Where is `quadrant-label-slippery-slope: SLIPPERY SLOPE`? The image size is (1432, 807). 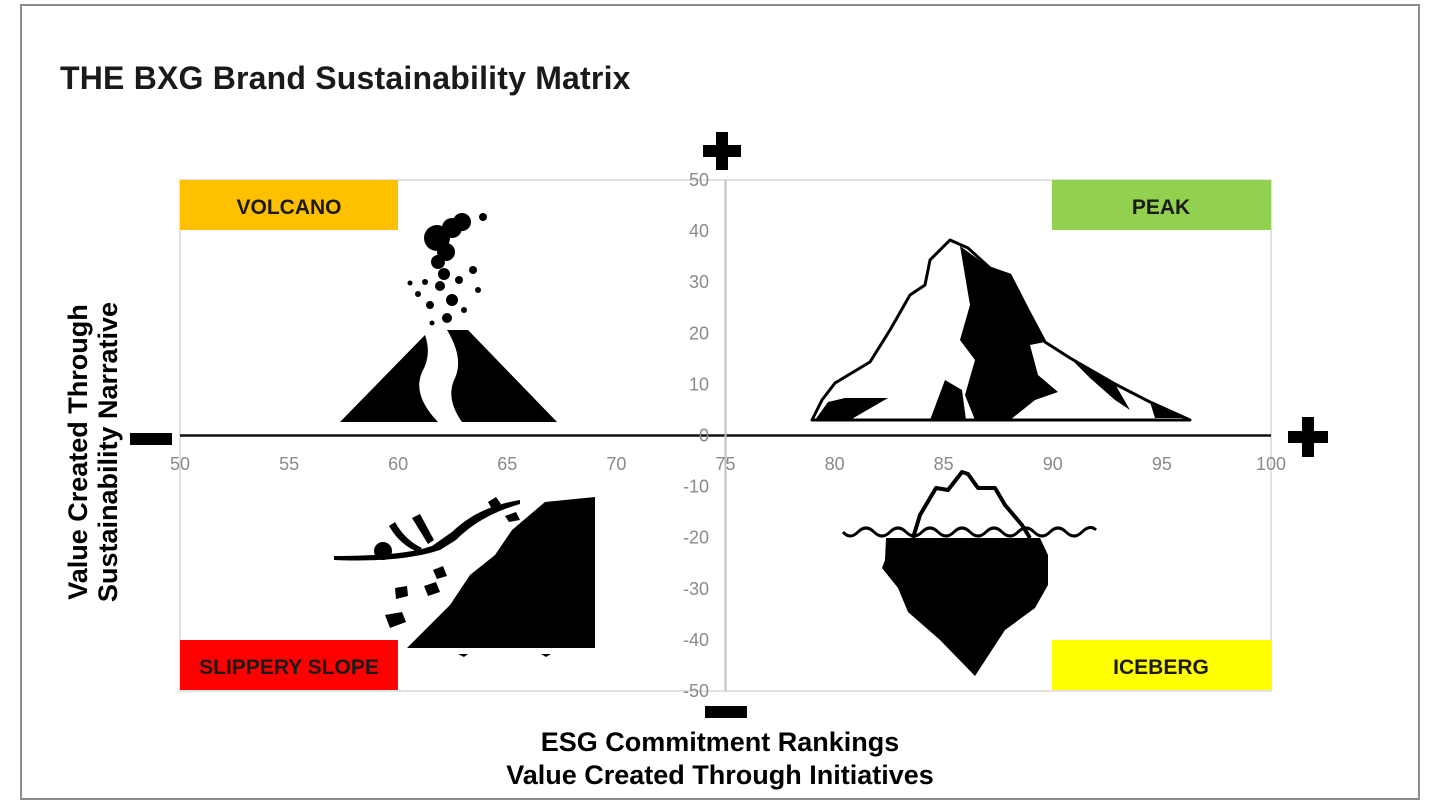 quadrant-label-slippery-slope: SLIPPERY SLOPE is located at coordinates (289, 665).